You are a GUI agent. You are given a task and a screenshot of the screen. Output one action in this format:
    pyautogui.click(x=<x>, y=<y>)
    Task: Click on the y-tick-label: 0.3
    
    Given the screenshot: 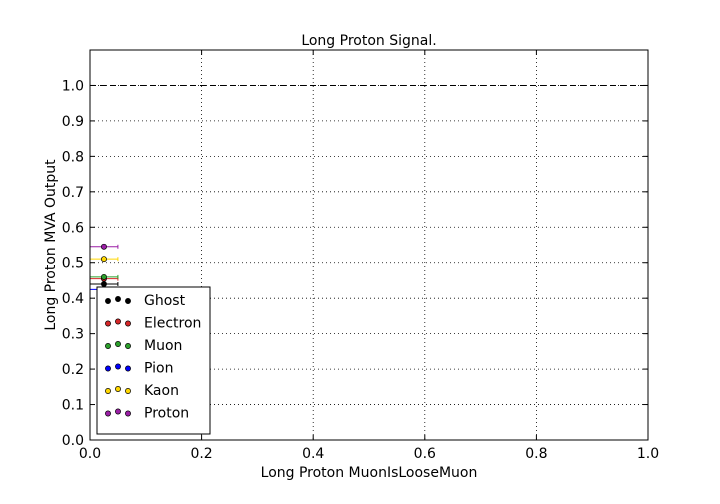 What is the action you would take?
    pyautogui.click(x=73, y=335)
    